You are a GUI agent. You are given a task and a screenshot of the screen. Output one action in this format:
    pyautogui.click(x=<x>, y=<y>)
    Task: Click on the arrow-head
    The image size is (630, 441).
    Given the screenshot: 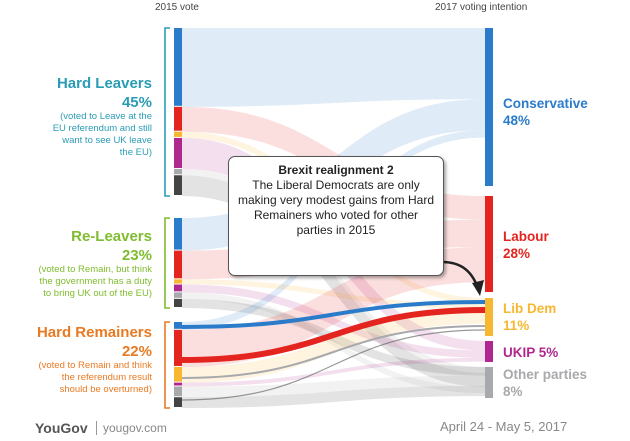 What is the action you would take?
    pyautogui.click(x=478, y=288)
    